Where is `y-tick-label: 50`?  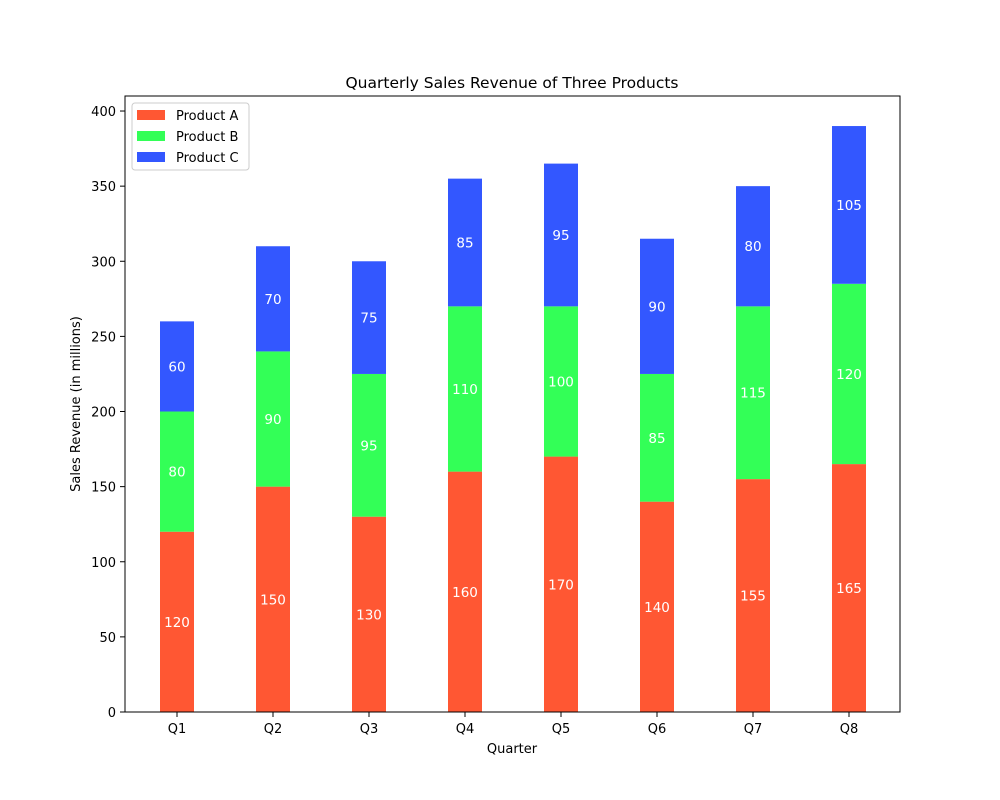
y-tick-label: 50 is located at coordinates (107, 638).